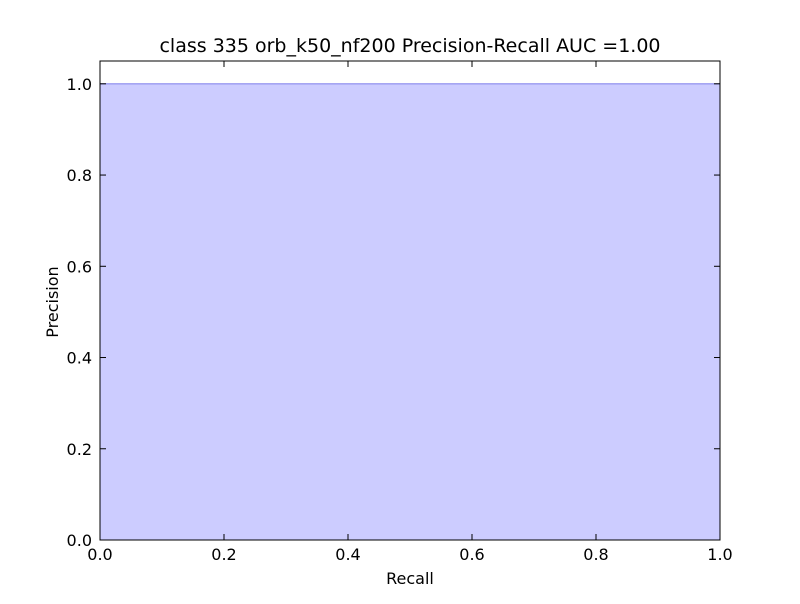  What do you see at coordinates (79, 358) in the screenshot?
I see `y-tick-label: 0.4` at bounding box center [79, 358].